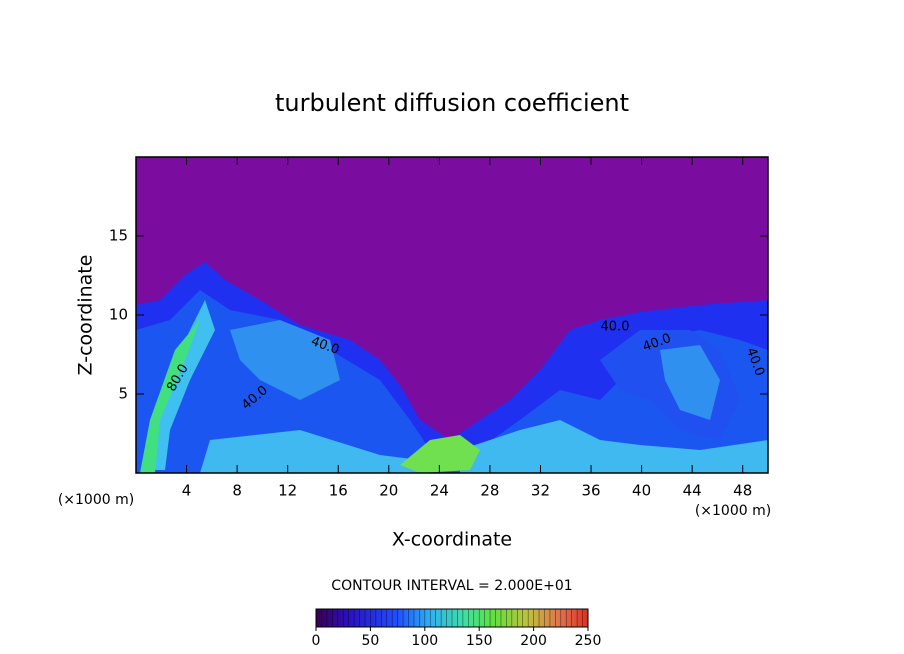 The image size is (904, 654). Describe the element at coordinates (590, 491) in the screenshot. I see `x-tick-label: 36` at that location.